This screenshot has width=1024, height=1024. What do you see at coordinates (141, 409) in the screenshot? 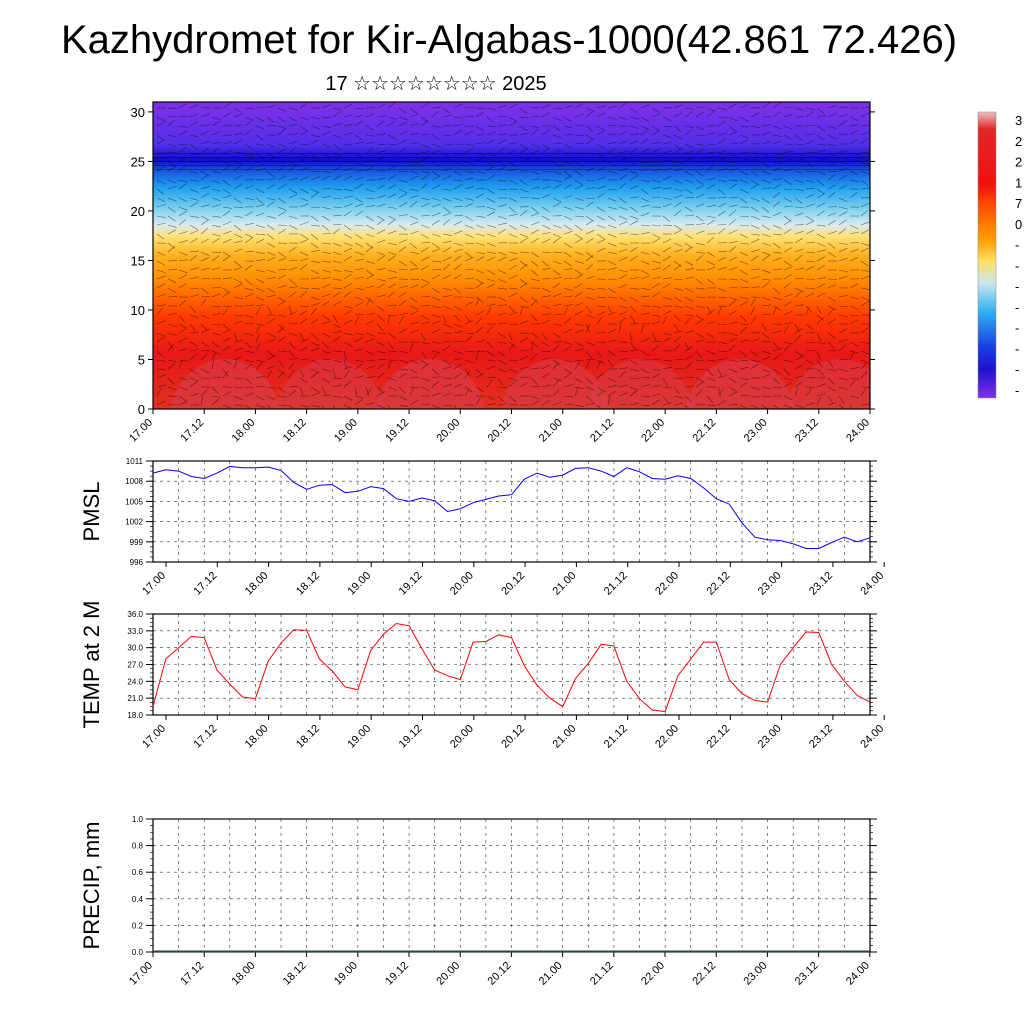
I see `y-tick-label: 0` at bounding box center [141, 409].